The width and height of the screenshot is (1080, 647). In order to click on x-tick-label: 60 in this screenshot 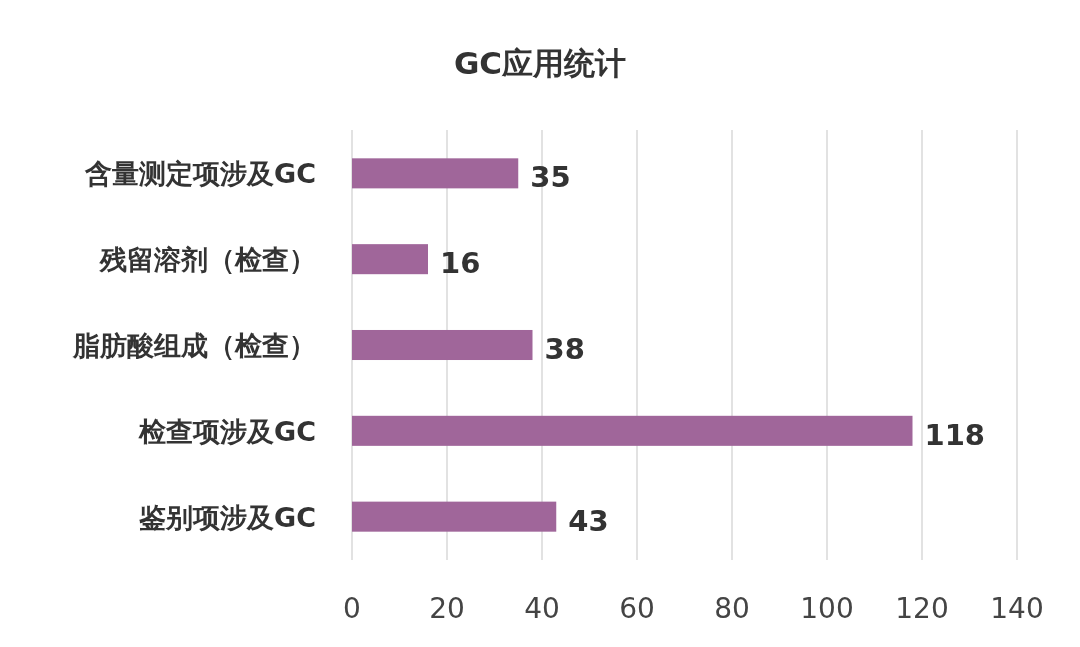, I will do `click(637, 608)`.